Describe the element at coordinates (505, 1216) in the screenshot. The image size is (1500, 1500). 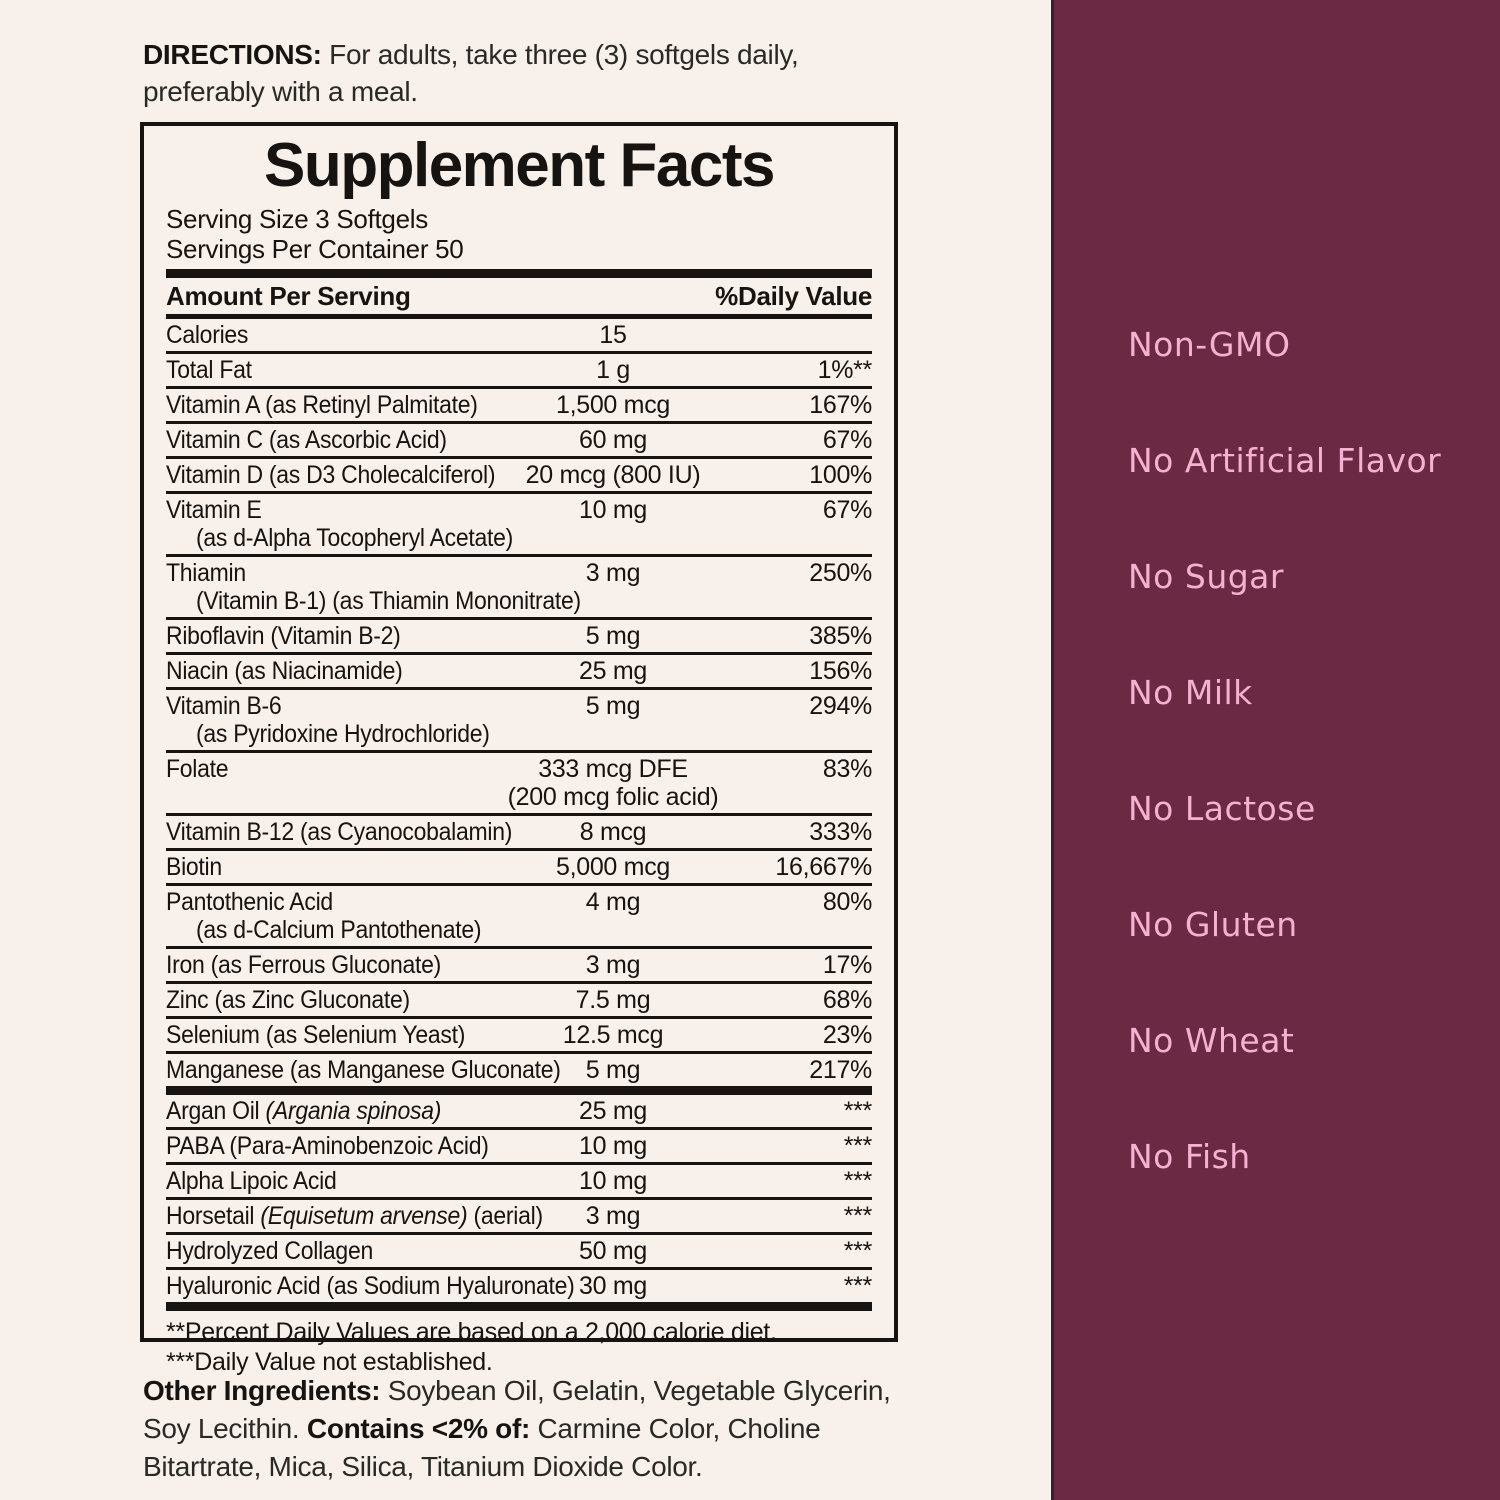
I see `nutrient-name-part: (aerial)` at that location.